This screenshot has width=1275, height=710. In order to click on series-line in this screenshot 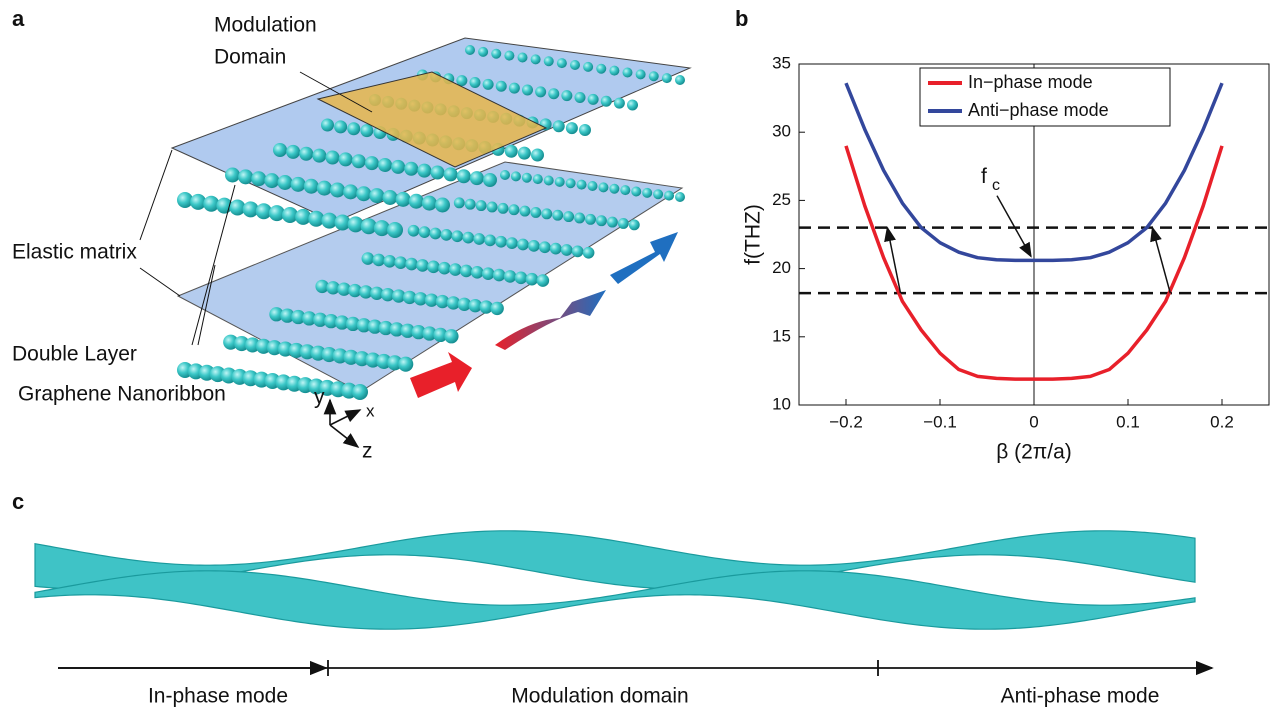, I will do `click(1034, 263)`.